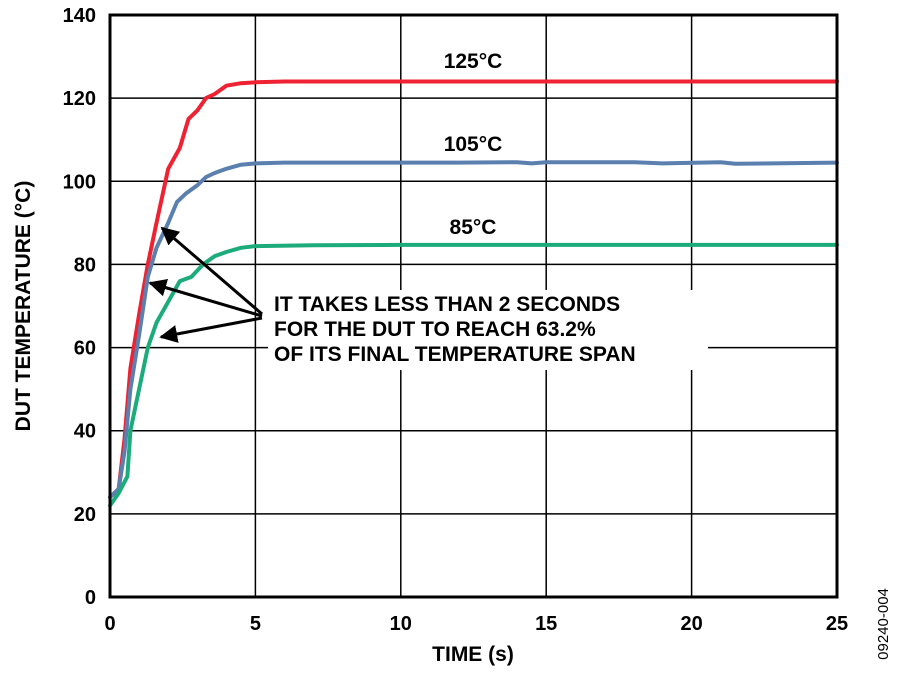  Describe the element at coordinates (90, 598) in the screenshot. I see `y-tick-label: 0` at that location.